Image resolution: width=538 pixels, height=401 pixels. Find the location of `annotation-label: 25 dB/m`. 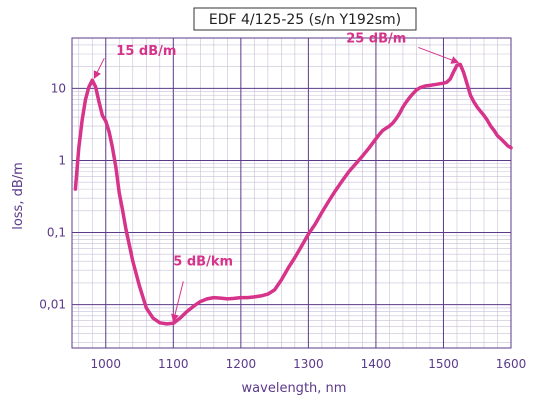

annotation-label: 25 dB/m is located at coordinates (376, 38).